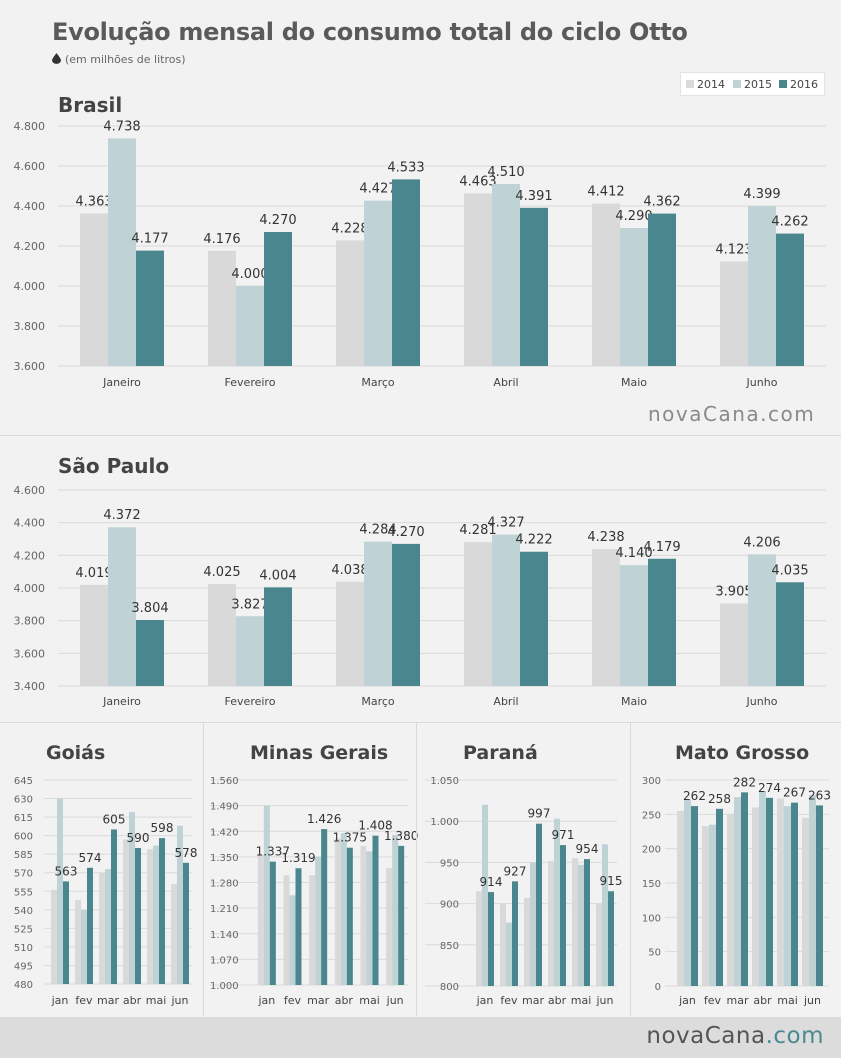 The width and height of the screenshot is (841, 1058). What do you see at coordinates (651, 815) in the screenshot?
I see `y-tick-label: 250` at bounding box center [651, 815].